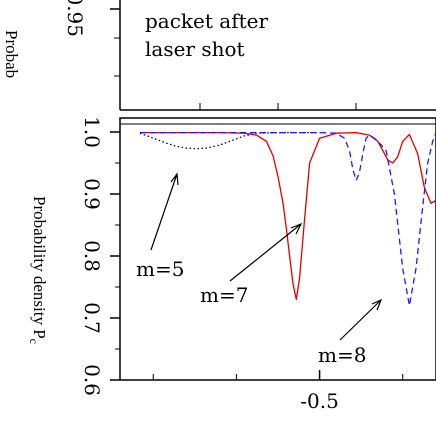  Describe the element at coordinates (229, 140) in the screenshot. I see `series-line-m5` at that location.